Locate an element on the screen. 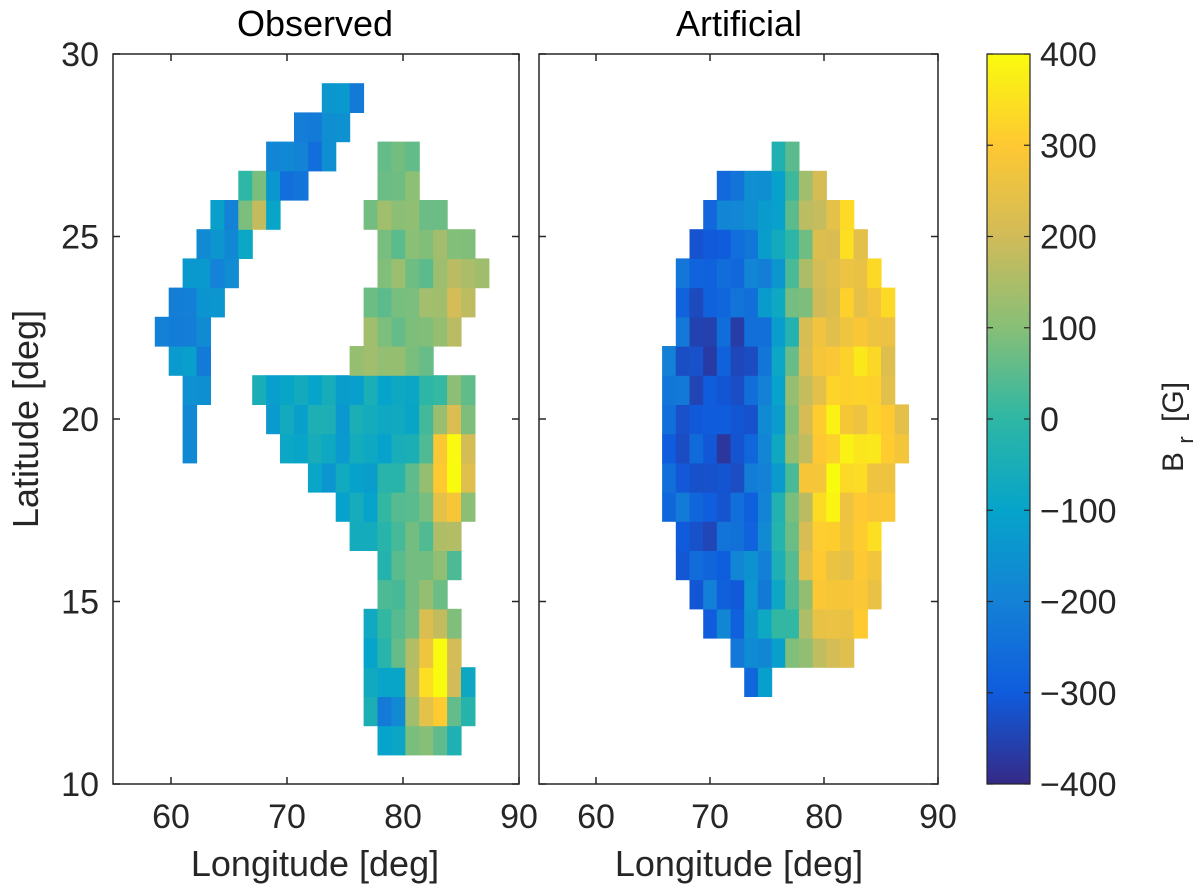 The height and width of the screenshot is (894, 1200). heatmap-cells-artificial is located at coordinates (785, 419).